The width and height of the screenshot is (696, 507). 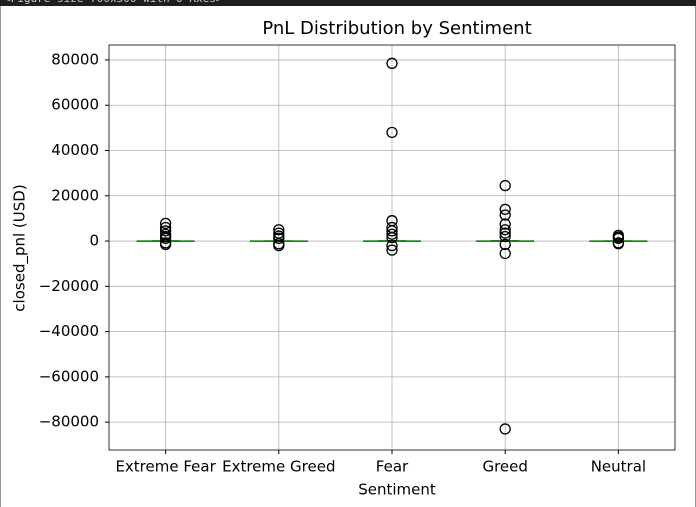 I want to click on y-tick-label: 0, so click(x=94, y=241).